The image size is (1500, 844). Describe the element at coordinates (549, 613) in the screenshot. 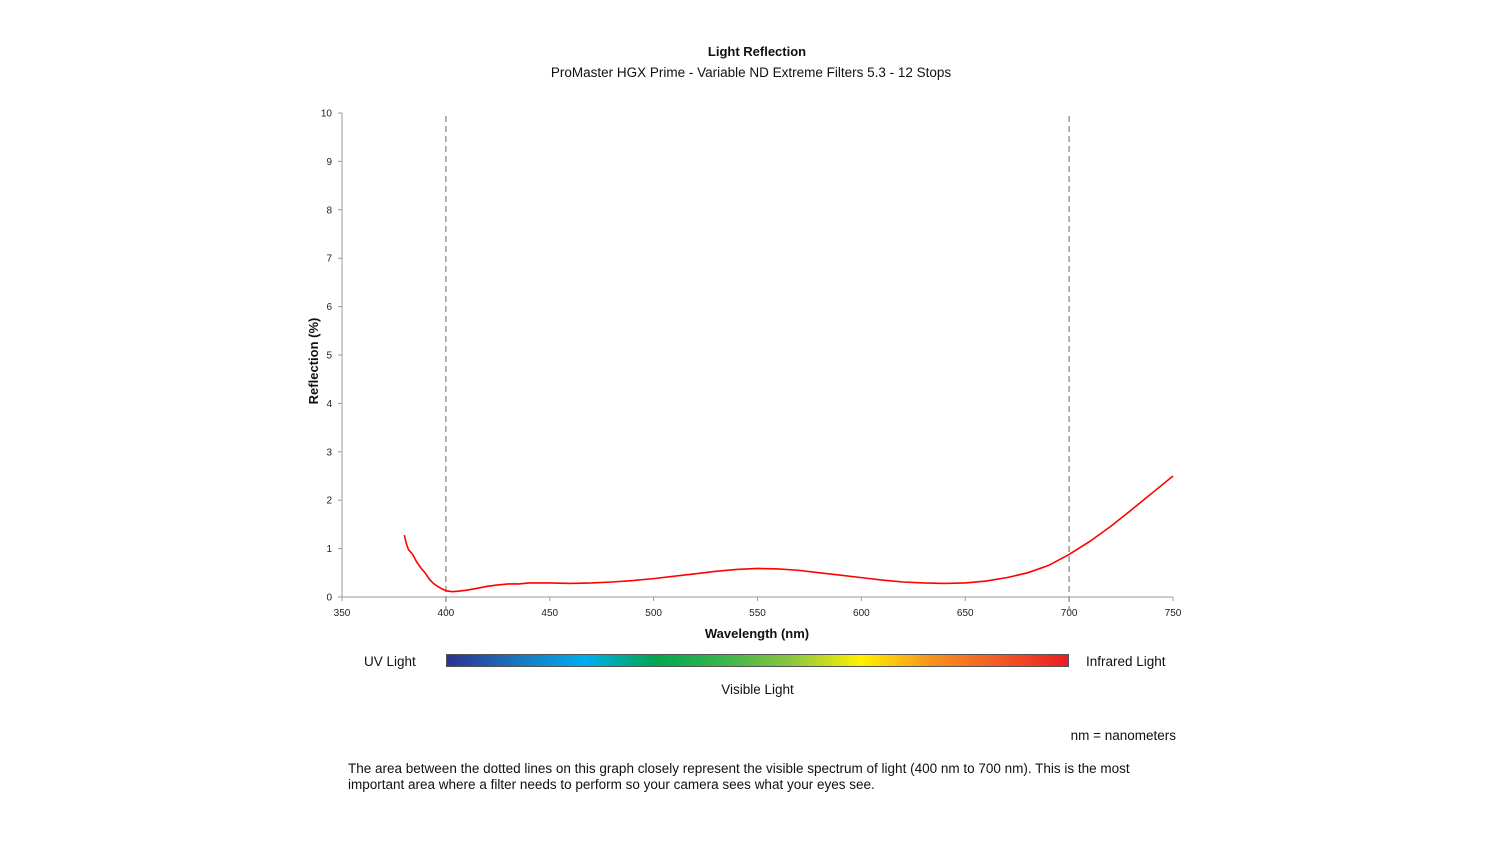

I see `x-tick-label: 450` at that location.